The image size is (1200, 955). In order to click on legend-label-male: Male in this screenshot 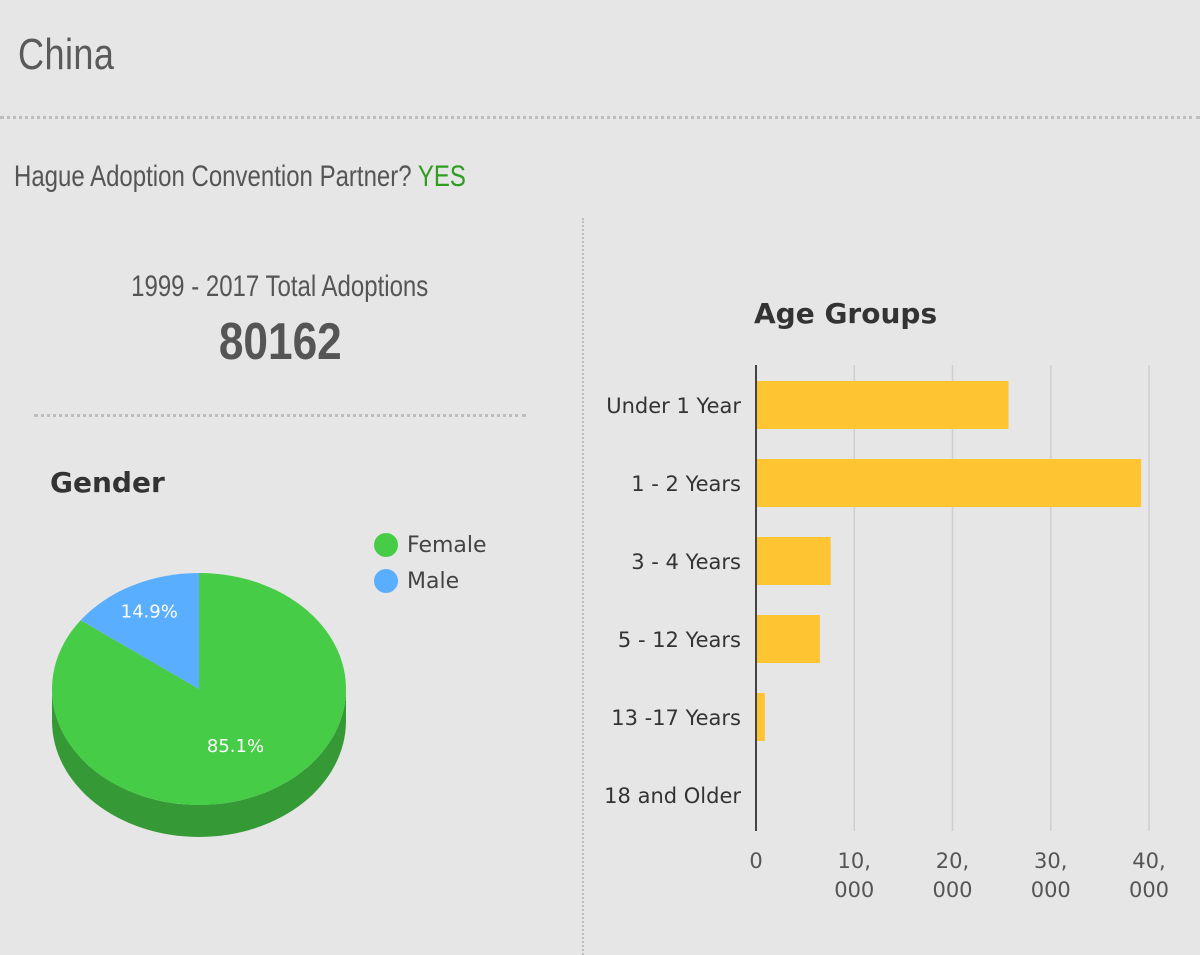, I will do `click(433, 581)`.